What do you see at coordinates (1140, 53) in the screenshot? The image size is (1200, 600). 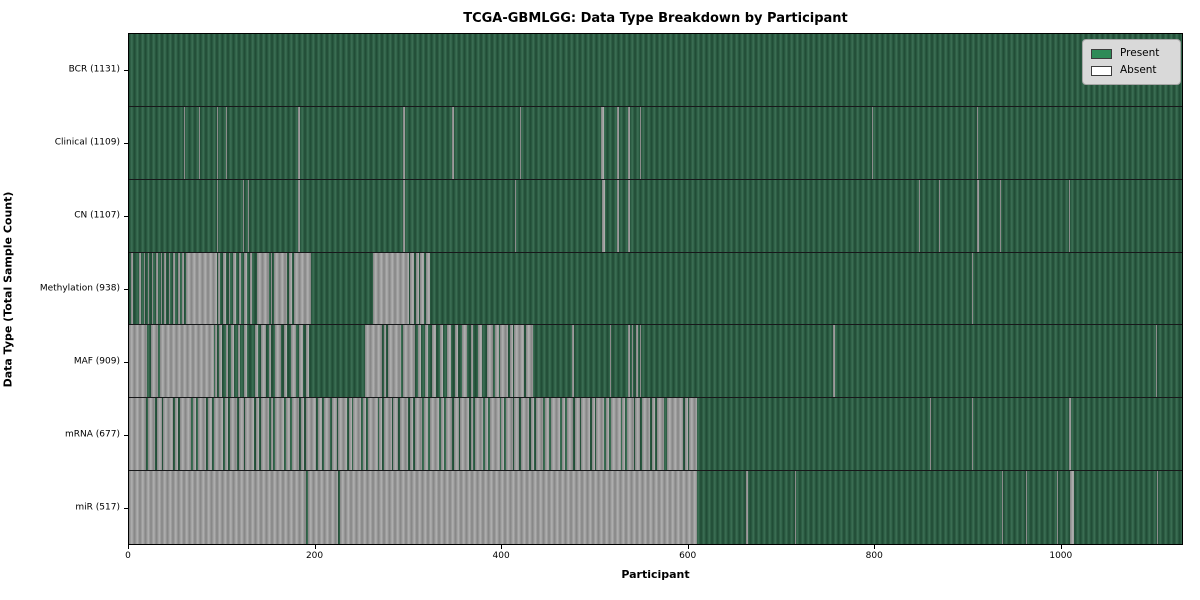 I see `legend-label-present: Present` at bounding box center [1140, 53].